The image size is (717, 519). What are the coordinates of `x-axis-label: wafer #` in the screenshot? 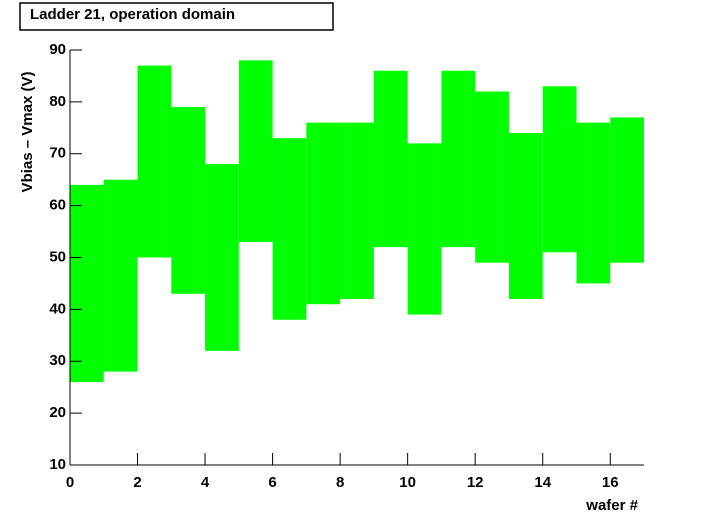 It's located at (611, 505).